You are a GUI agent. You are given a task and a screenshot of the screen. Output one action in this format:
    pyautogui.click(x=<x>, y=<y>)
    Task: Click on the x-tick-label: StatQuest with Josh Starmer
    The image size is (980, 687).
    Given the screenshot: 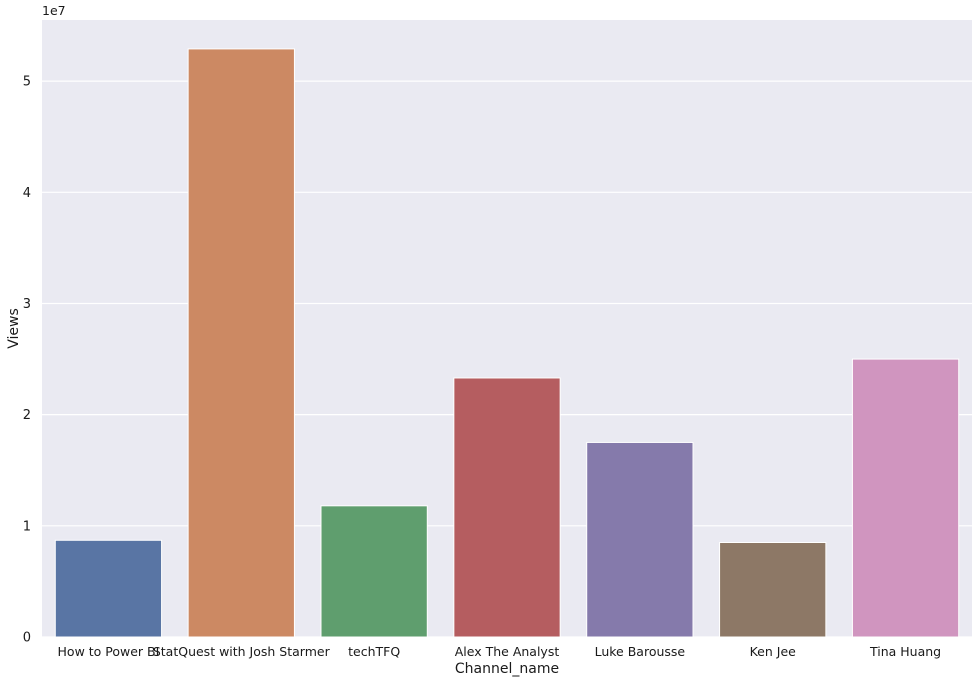 What is the action you would take?
    pyautogui.click(x=242, y=651)
    